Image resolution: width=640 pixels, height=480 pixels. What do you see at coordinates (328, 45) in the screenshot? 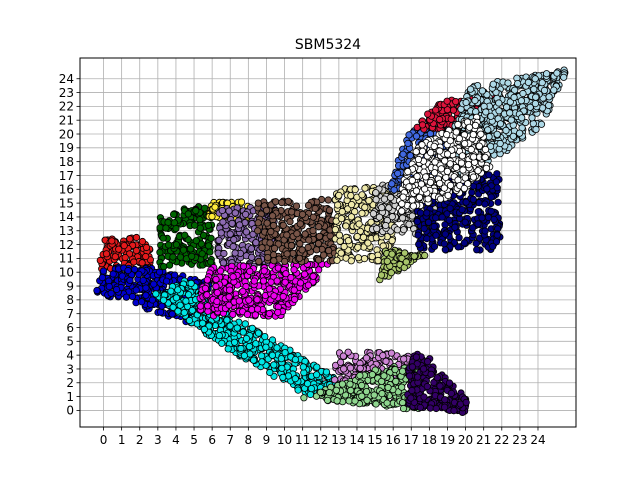
I see `chart-title: SBM5324` at bounding box center [328, 45].